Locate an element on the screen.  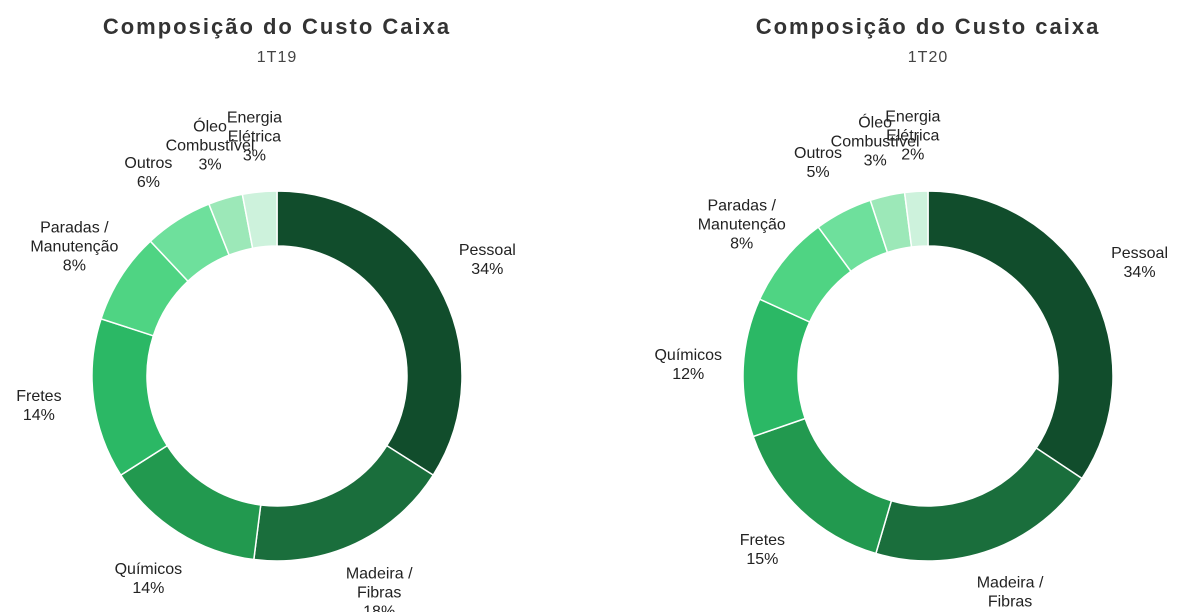
slice-label: Fretes 14% is located at coordinates (46, 406).